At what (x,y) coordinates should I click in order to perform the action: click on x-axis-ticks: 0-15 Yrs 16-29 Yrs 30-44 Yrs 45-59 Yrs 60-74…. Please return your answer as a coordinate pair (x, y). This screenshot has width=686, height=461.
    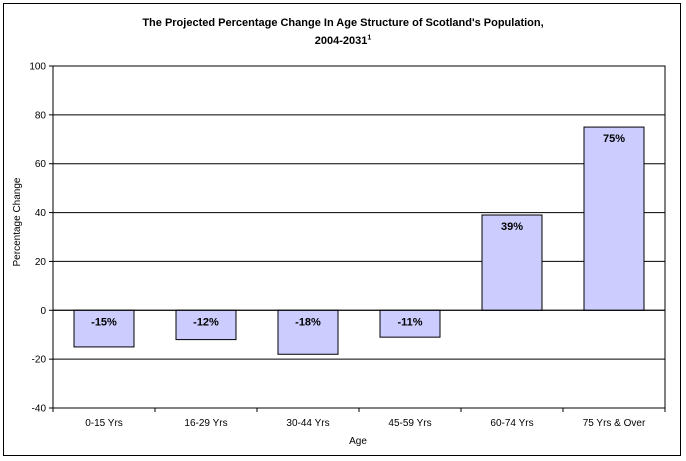
    Looking at the image, I should click on (359, 418).